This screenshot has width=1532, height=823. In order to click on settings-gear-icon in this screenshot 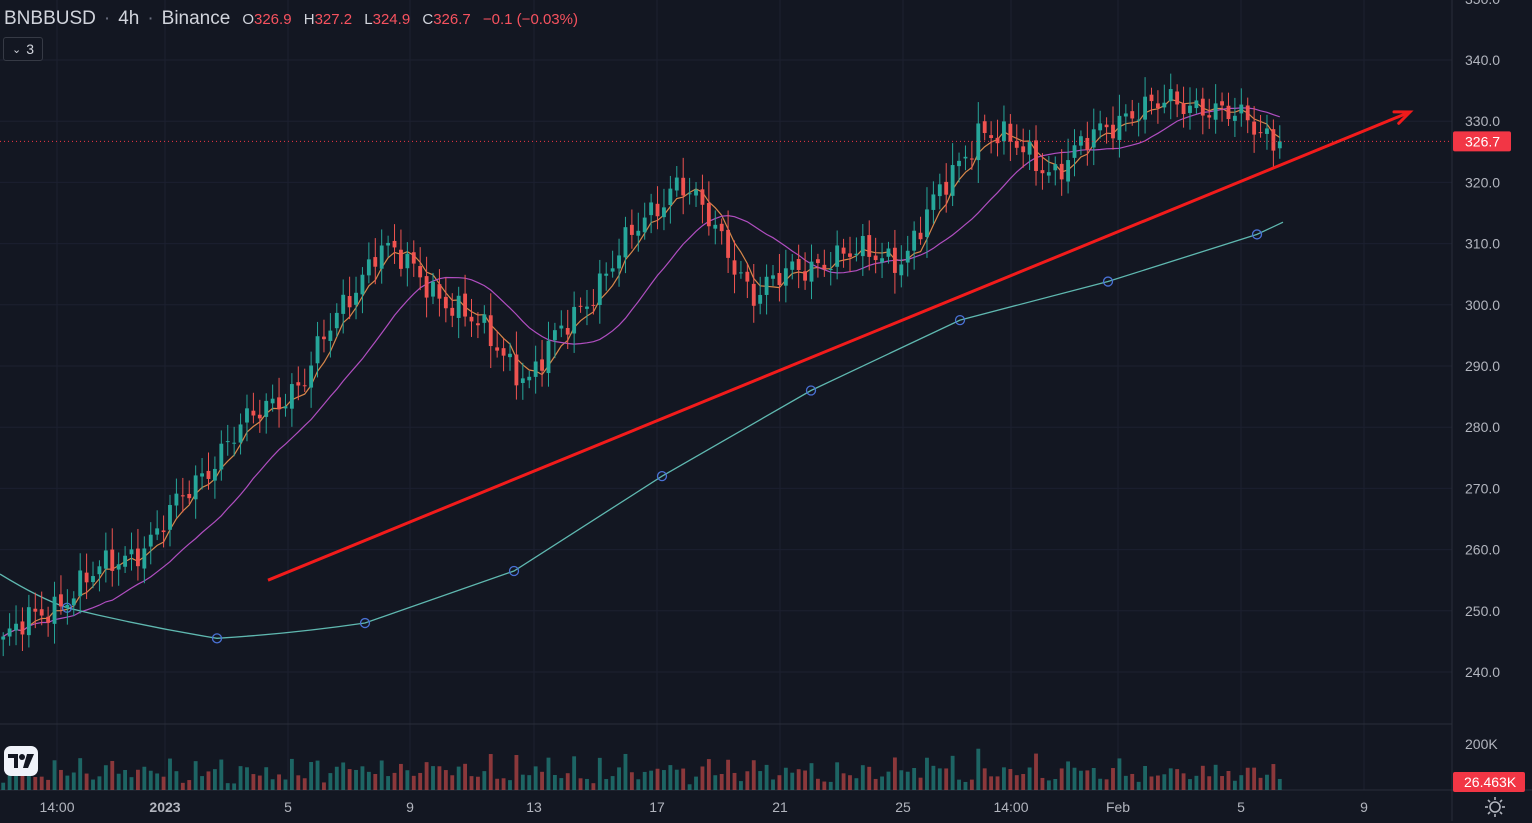, I will do `click(1495, 807)`.